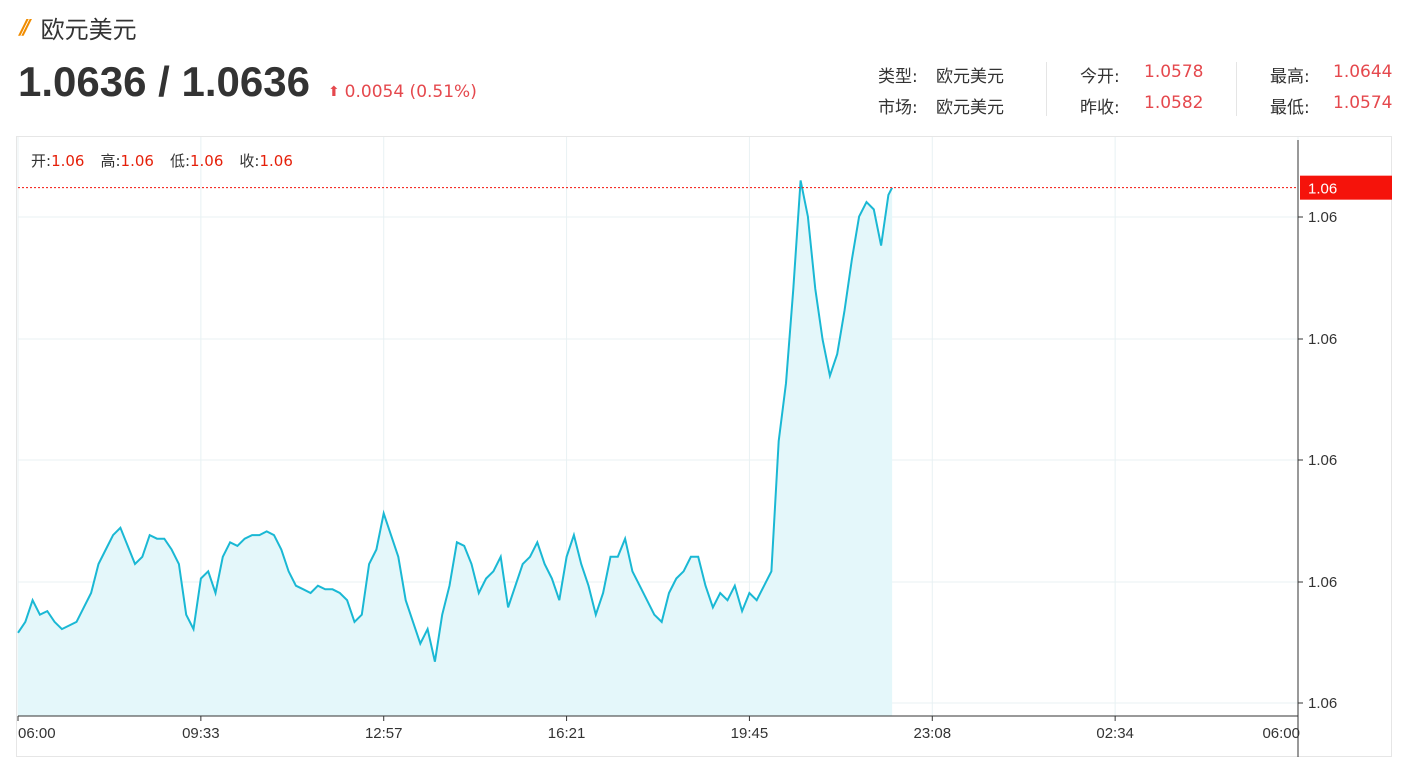 This screenshot has width=1406, height=765. What do you see at coordinates (333, 92) in the screenshot?
I see `up-arrow-icon: ⬆` at bounding box center [333, 92].